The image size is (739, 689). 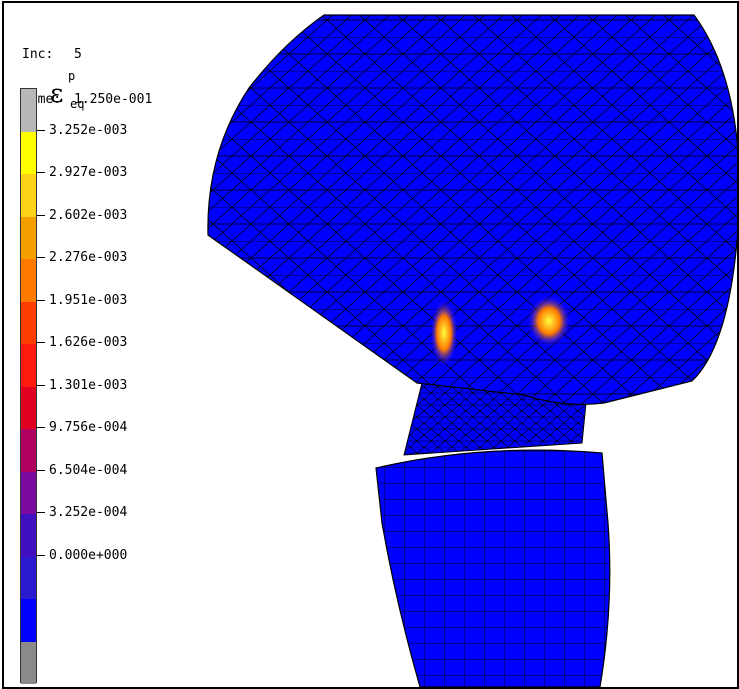 I want to click on stress-hotspot-right, so click(x=549, y=321).